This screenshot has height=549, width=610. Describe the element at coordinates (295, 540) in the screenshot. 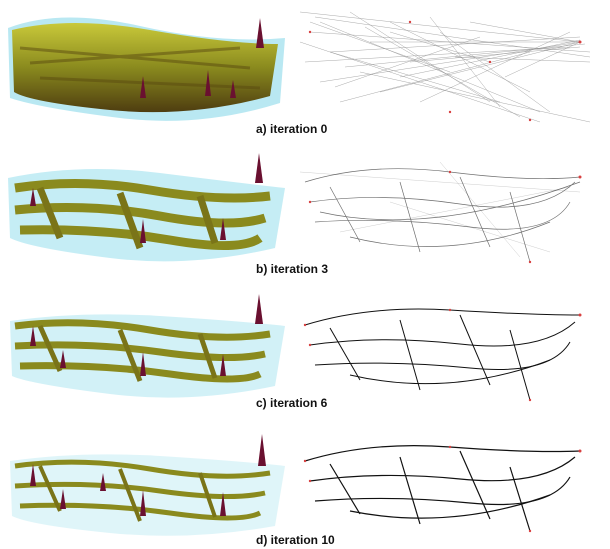

I see `caption-d: d) iteration 10` at that location.